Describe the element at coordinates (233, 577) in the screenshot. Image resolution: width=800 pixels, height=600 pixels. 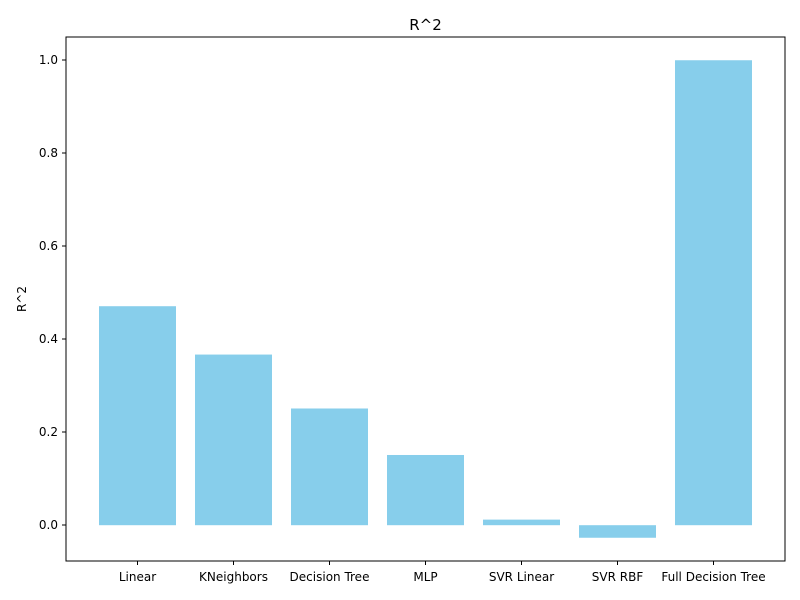
I see `x-tick-label: KNeighbors` at that location.